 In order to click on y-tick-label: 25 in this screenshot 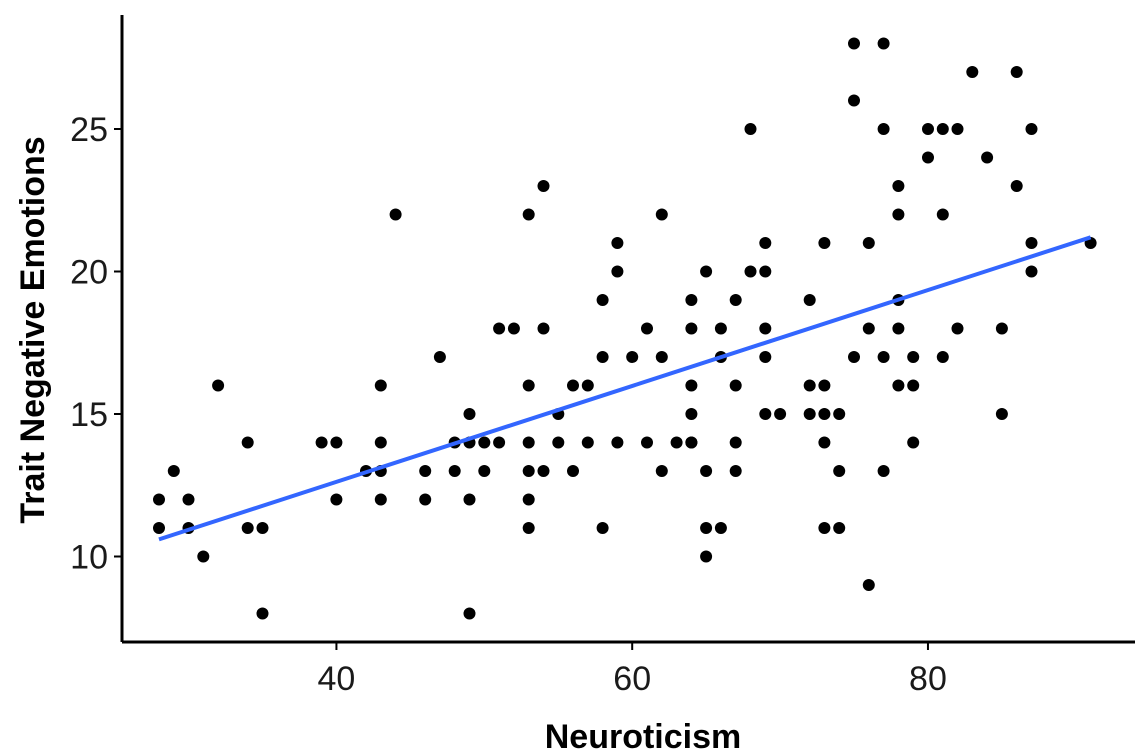, I will do `click(89, 130)`.